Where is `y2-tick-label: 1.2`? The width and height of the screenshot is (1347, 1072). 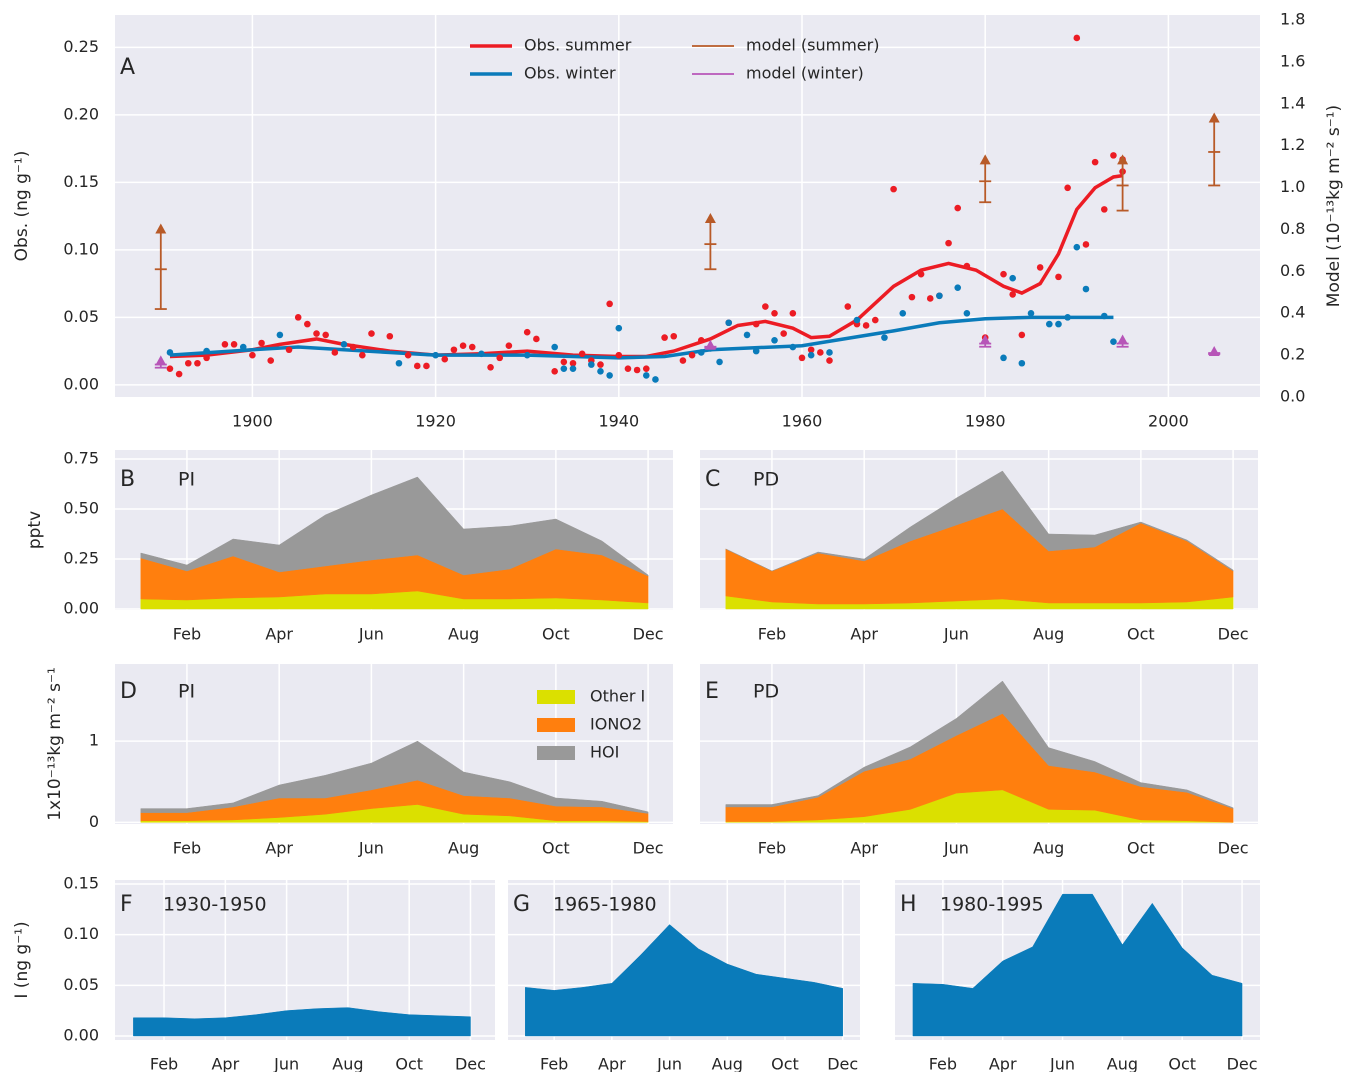 y2-tick-label: 1.2 is located at coordinates (1292, 144).